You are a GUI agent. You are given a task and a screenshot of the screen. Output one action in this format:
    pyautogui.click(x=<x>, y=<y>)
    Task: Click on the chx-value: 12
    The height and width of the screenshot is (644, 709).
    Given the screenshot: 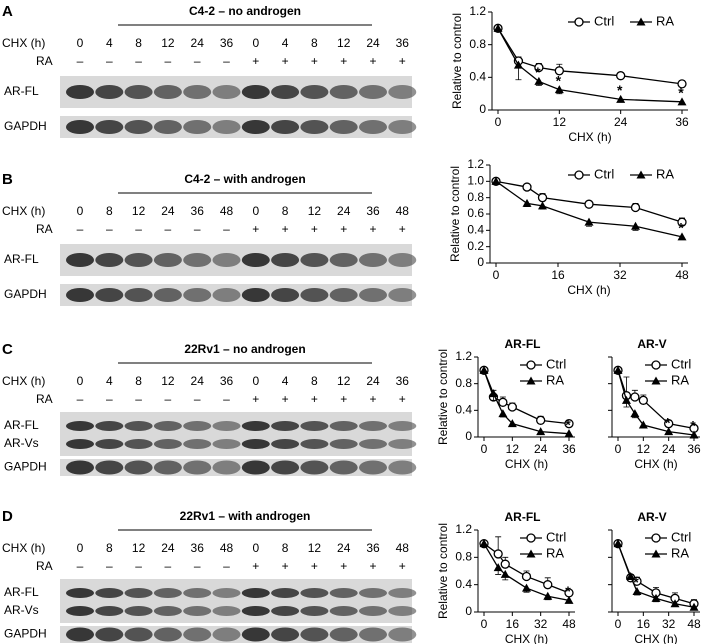 What is the action you would take?
    pyautogui.click(x=315, y=211)
    